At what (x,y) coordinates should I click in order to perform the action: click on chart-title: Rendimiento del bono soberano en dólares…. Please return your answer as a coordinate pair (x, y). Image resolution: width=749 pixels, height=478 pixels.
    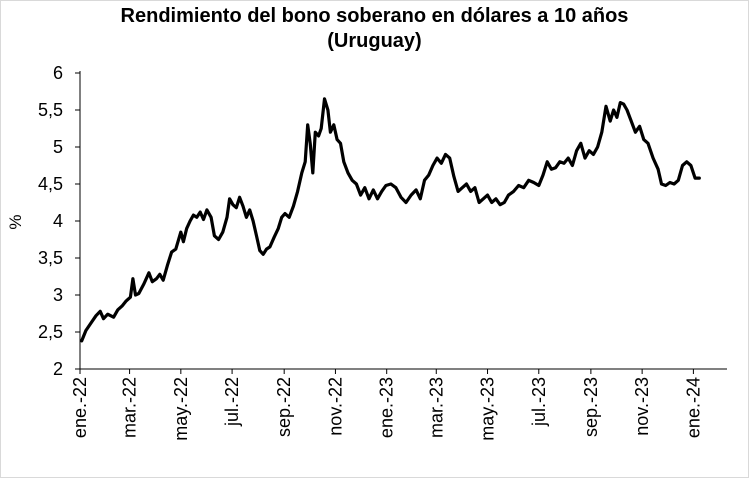
    Looking at the image, I should click on (374, 29).